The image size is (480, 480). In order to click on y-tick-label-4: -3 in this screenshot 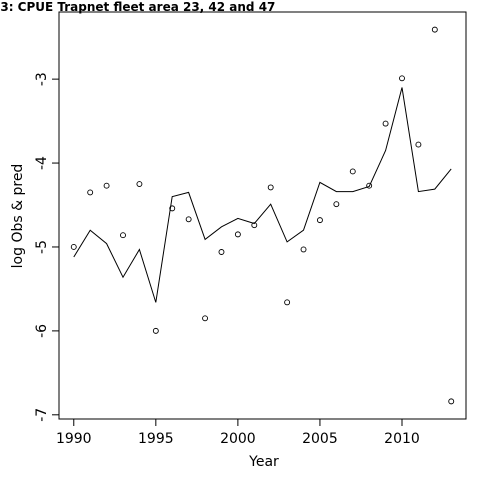, I will do `click(42, 79)`.